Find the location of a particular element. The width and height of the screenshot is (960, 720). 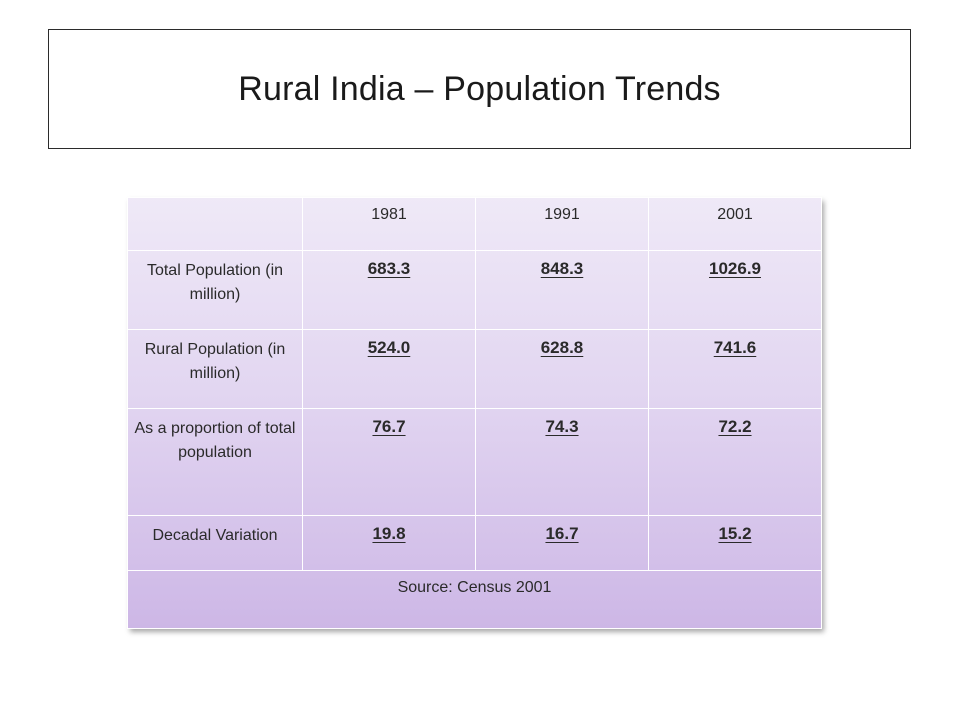

table-header-row: 1981 1991 2001 is located at coordinates (474, 224).